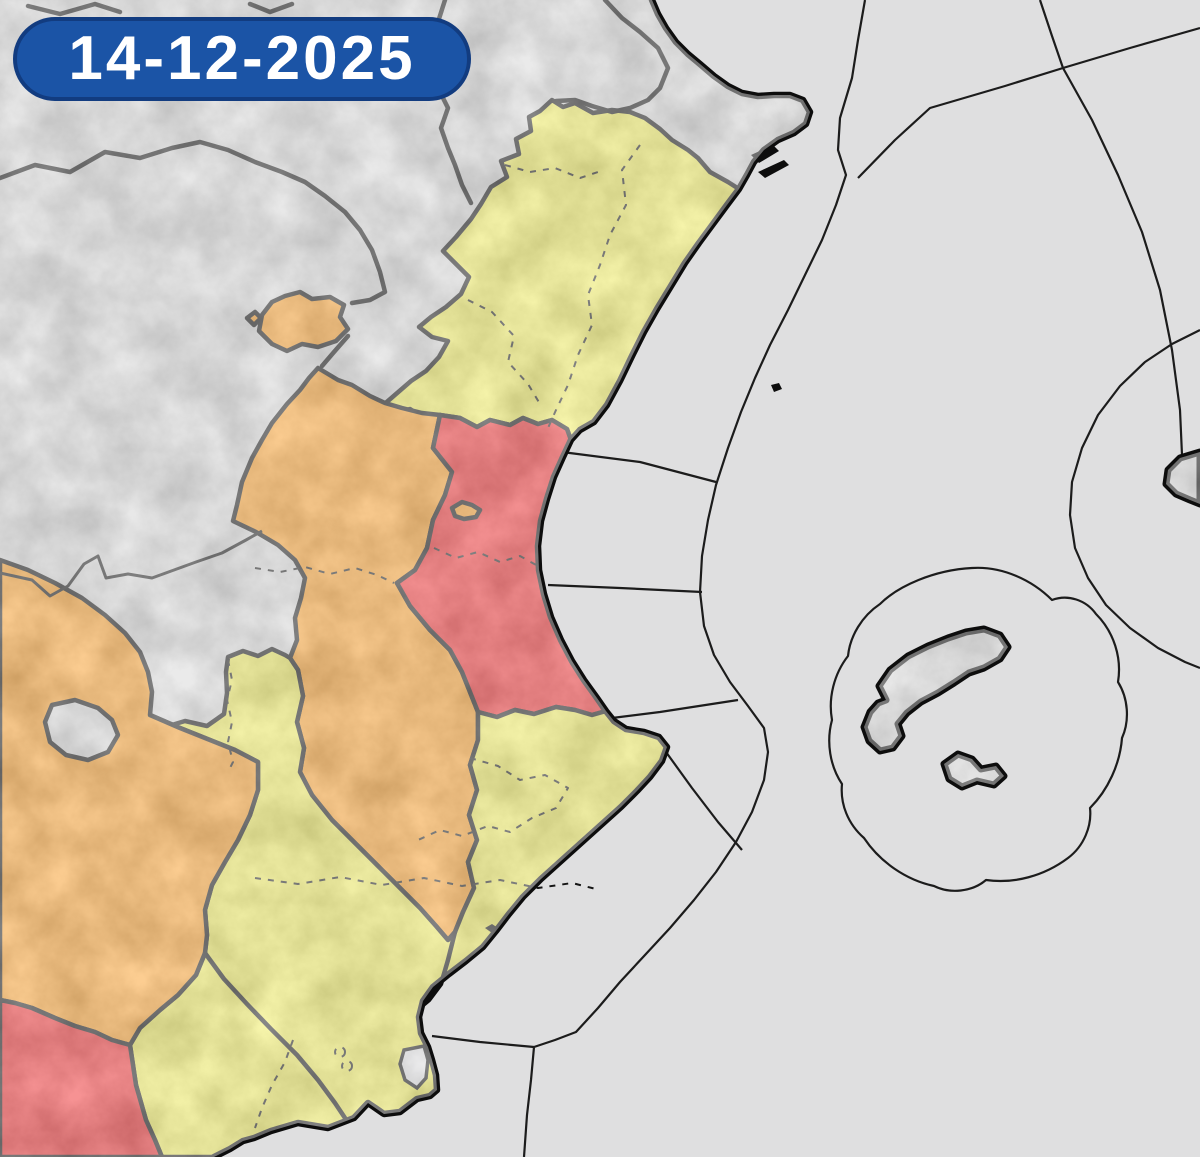 Image resolution: width=1200 pixels, height=1157 pixels. I want to click on median-line-north, so click(1051, 34).